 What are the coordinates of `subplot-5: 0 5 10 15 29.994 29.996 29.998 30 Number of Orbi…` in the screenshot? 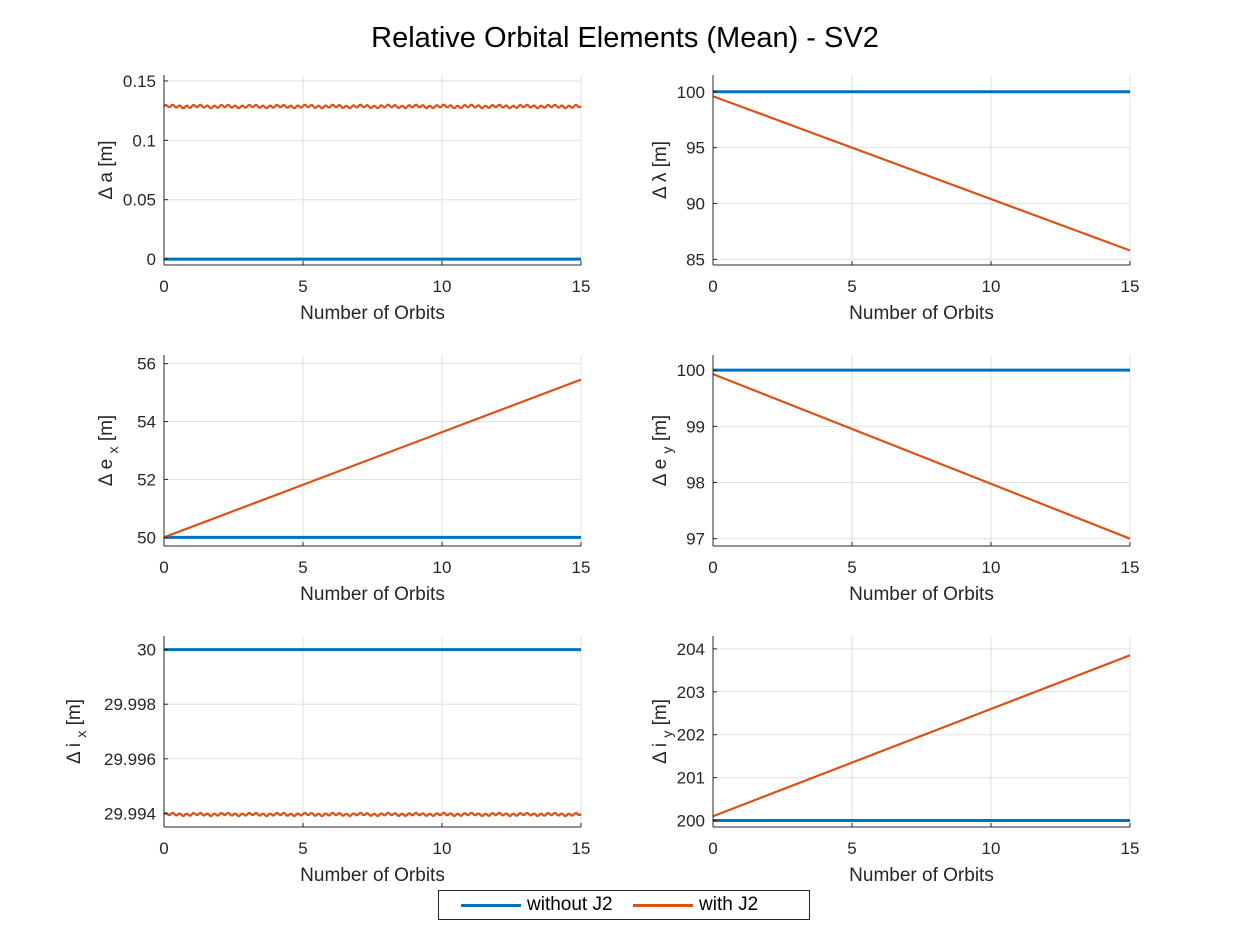 It's located at (327, 761).